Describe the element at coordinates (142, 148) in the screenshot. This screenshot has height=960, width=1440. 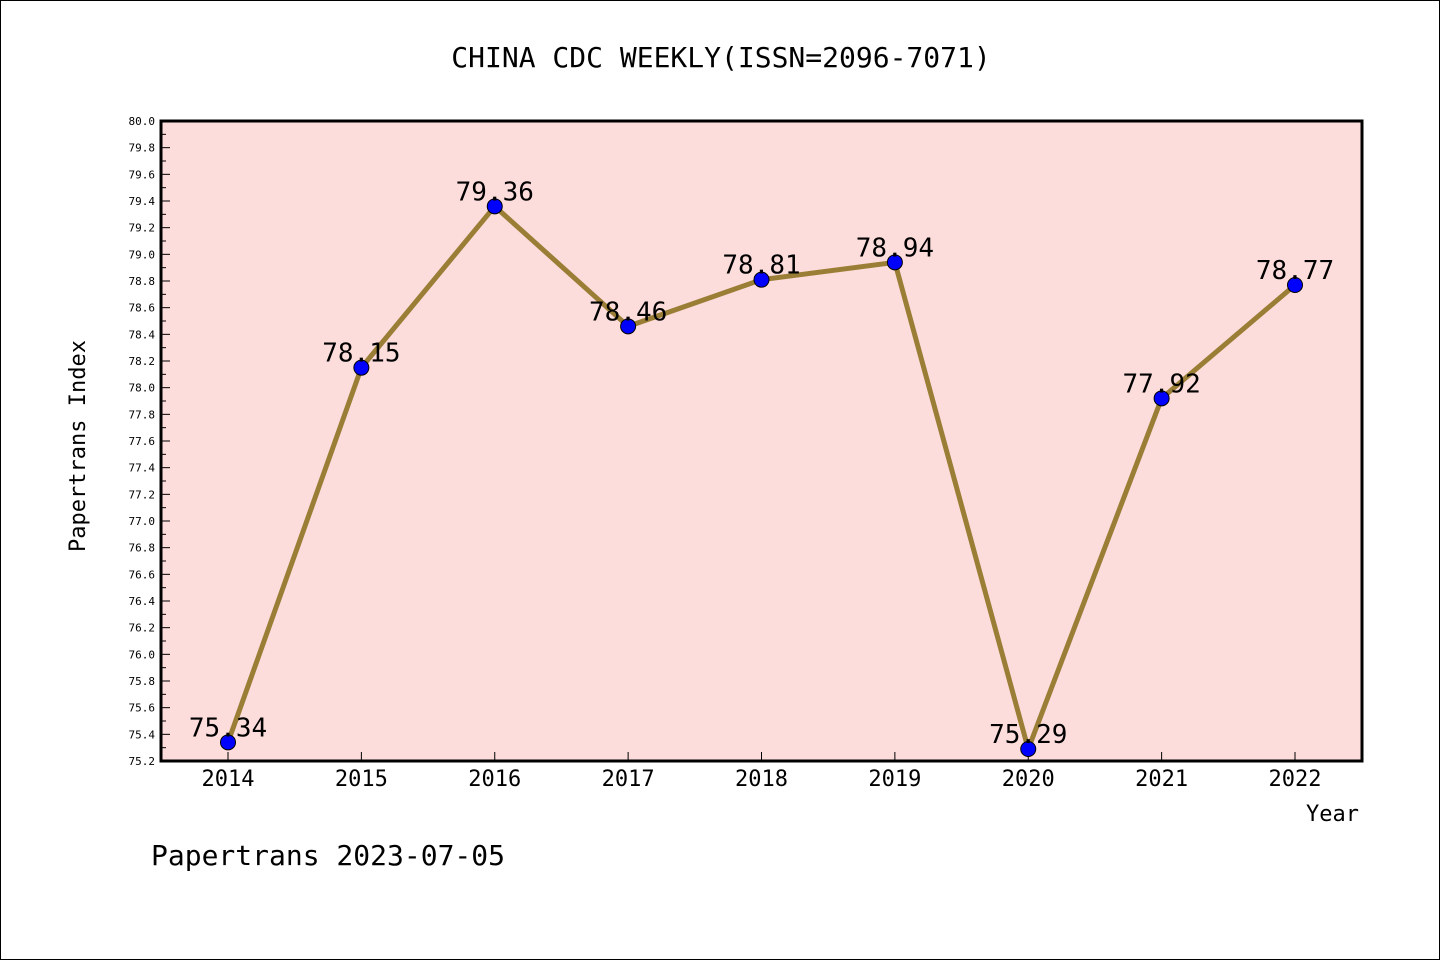
I see `y-tick-label: 79.8` at that location.